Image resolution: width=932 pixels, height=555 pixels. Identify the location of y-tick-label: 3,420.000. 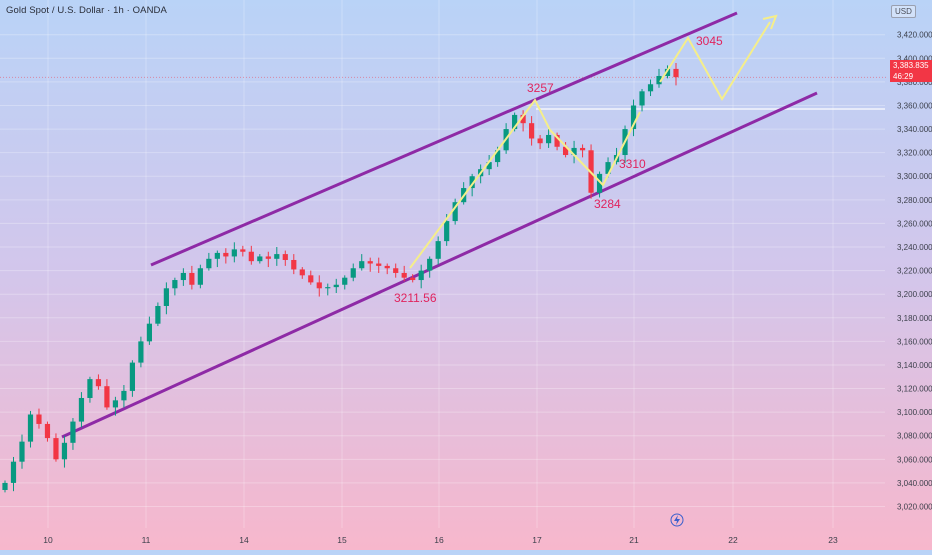
(914, 35).